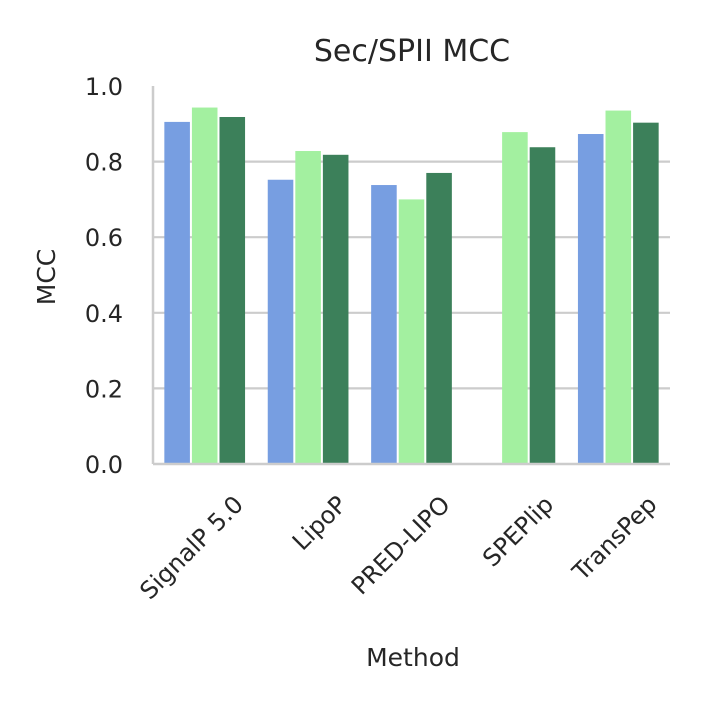 The height and width of the screenshot is (713, 708). What do you see at coordinates (104, 87) in the screenshot?
I see `y-tick-label: 1.0` at bounding box center [104, 87].